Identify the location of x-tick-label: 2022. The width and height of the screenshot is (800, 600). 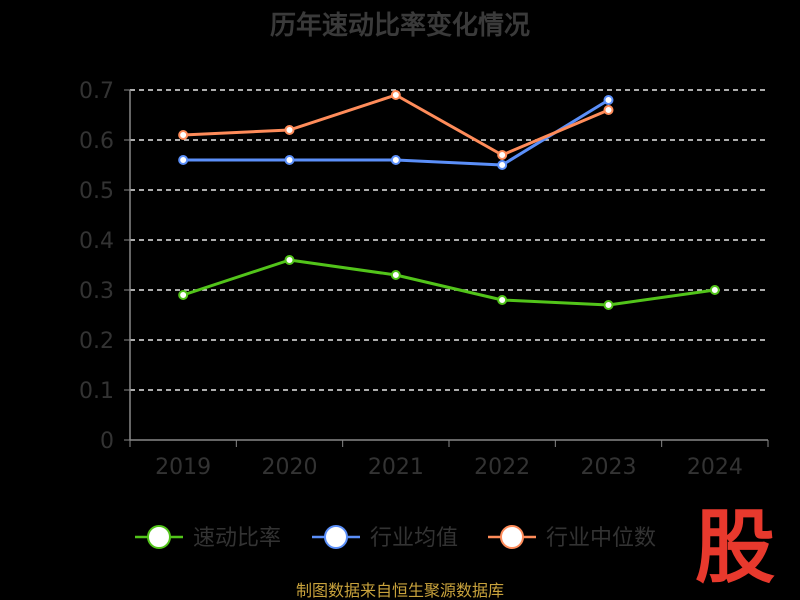
(502, 467).